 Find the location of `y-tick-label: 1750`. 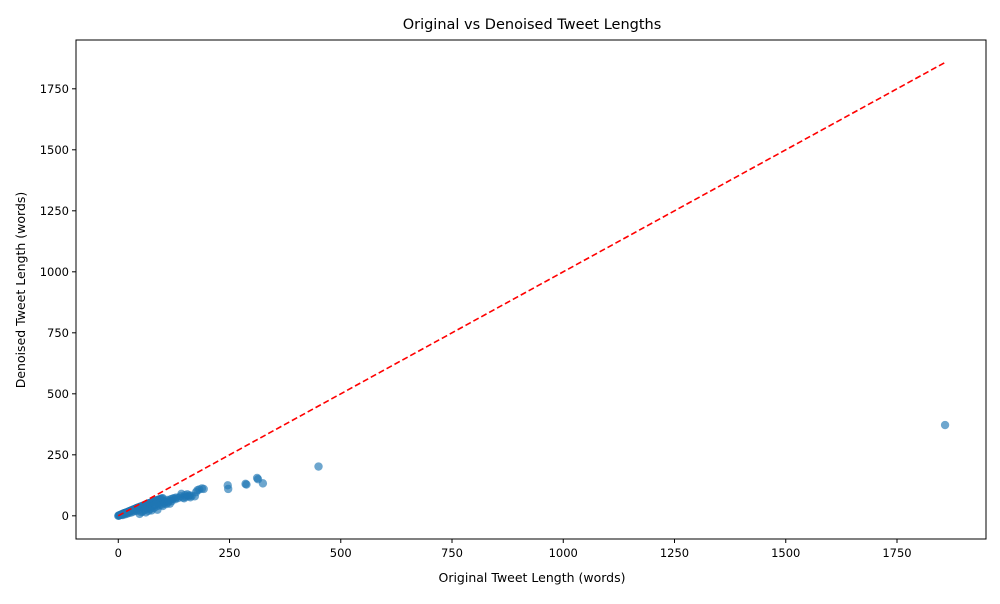

y-tick-label: 1750 is located at coordinates (54, 89).